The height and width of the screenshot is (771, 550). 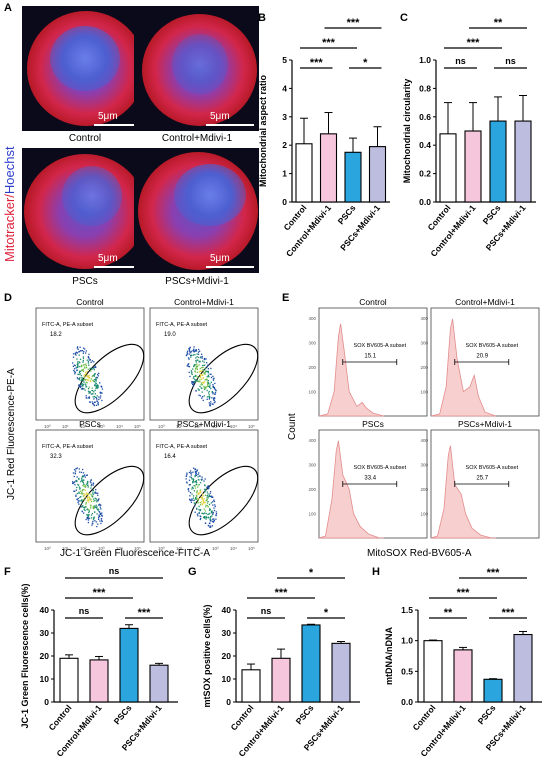 I want to click on x-tick-label: 10³, so click(x=101, y=548).